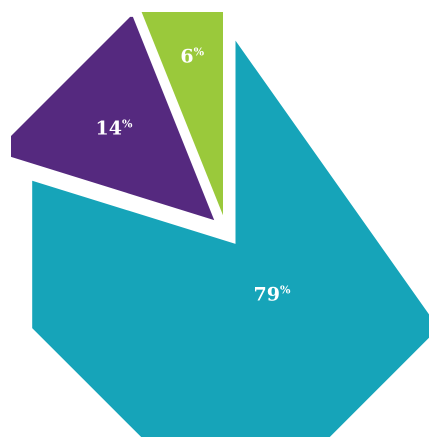  I want to click on slice-value: 79, so click(267, 295).